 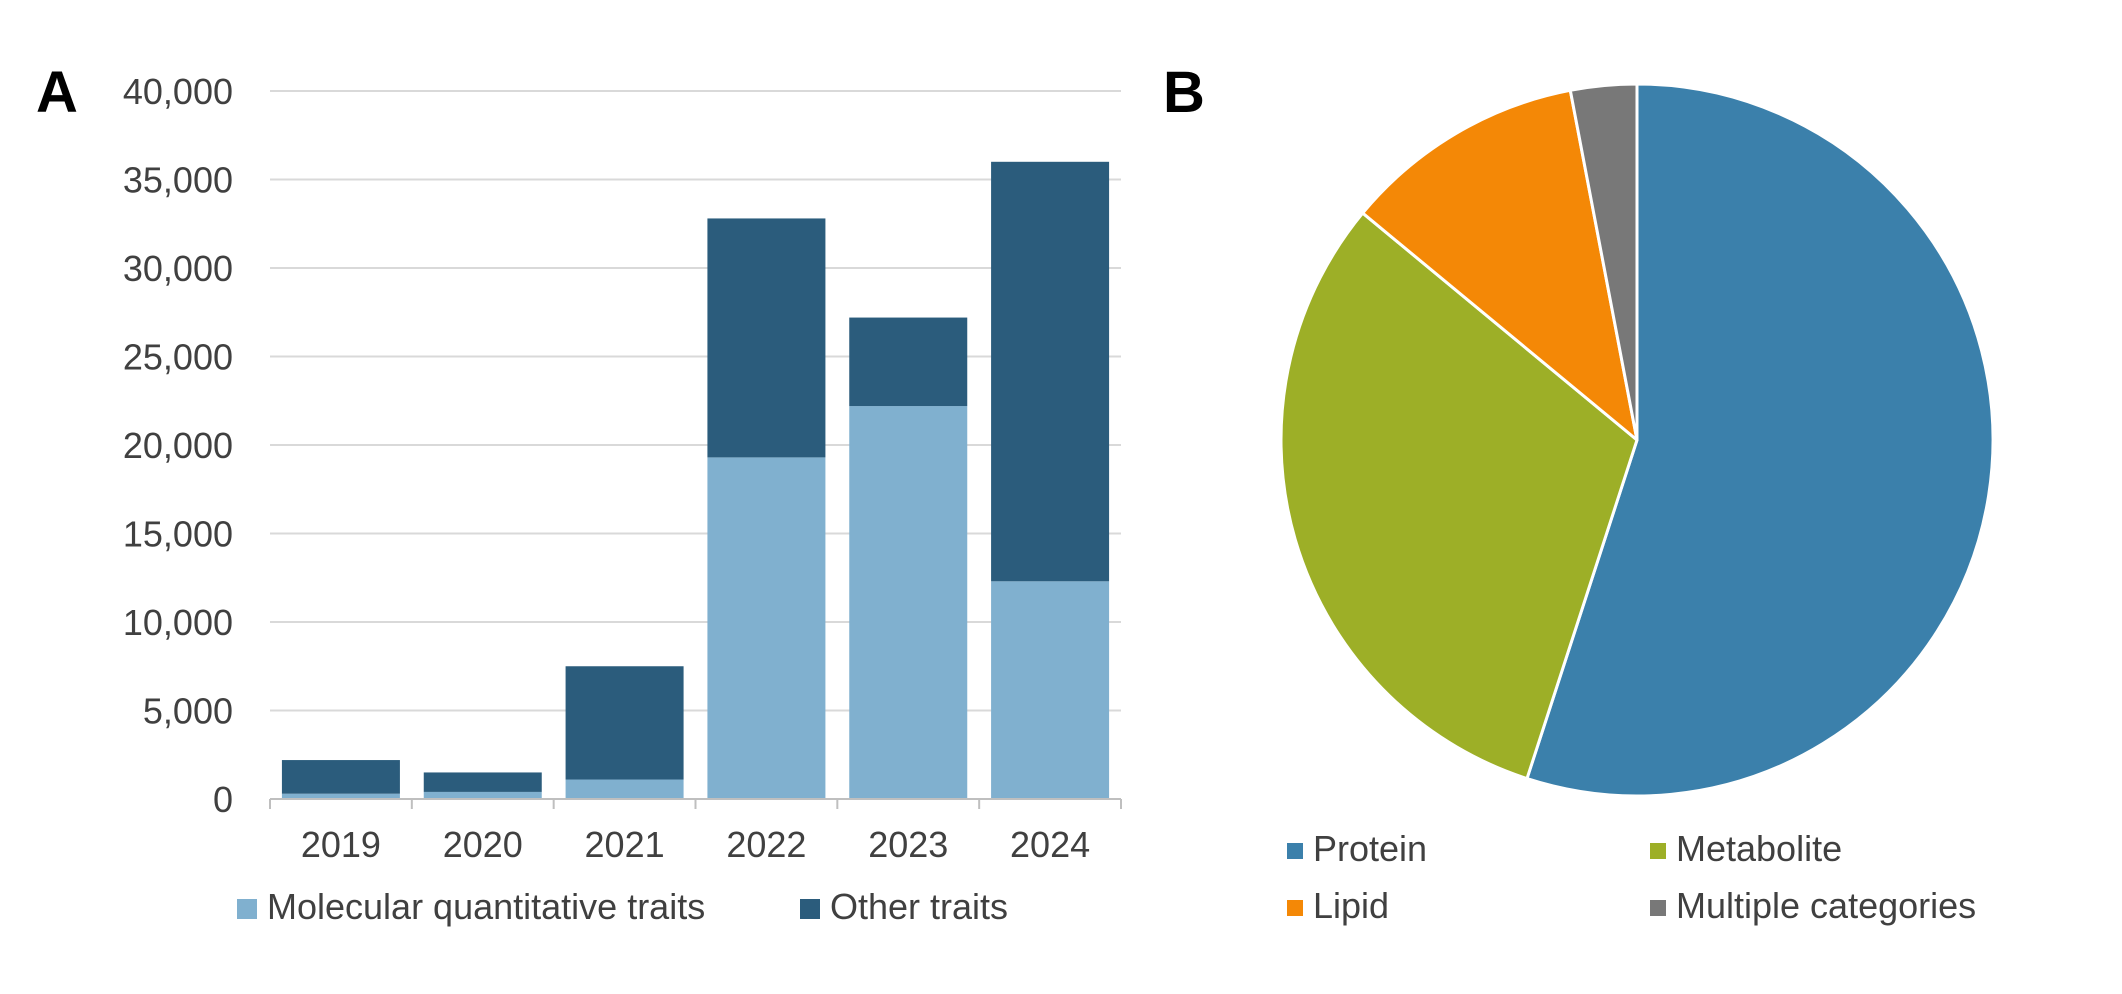 I want to click on x-tick-label: 2019, so click(x=341, y=844).